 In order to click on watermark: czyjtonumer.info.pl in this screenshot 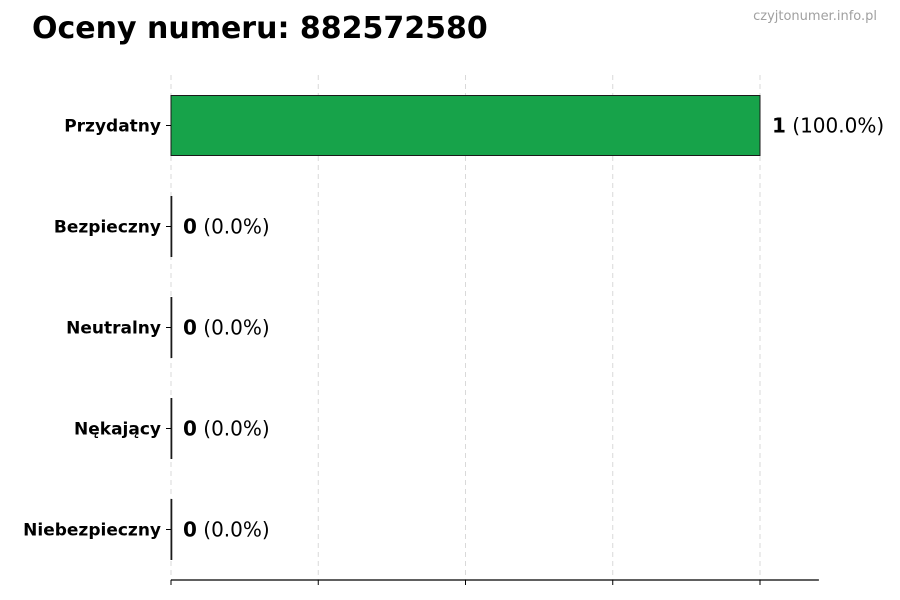, I will do `click(815, 16)`.